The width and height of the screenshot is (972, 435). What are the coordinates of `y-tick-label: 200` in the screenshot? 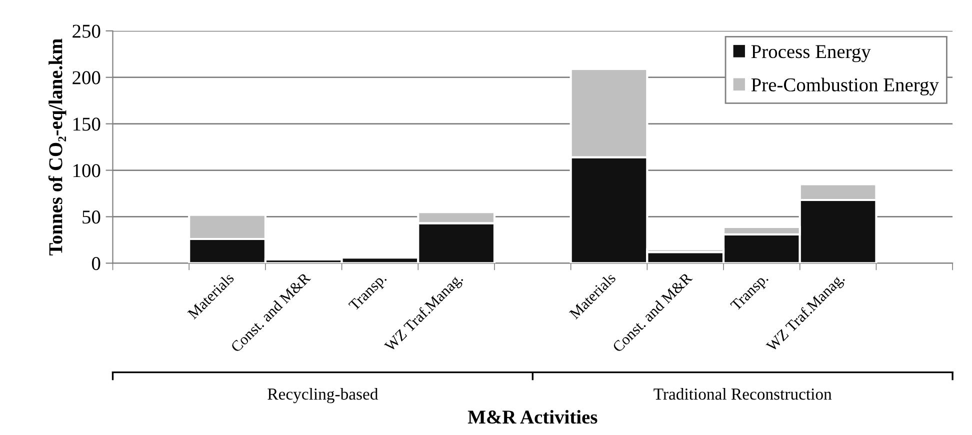 It's located at (86, 77).